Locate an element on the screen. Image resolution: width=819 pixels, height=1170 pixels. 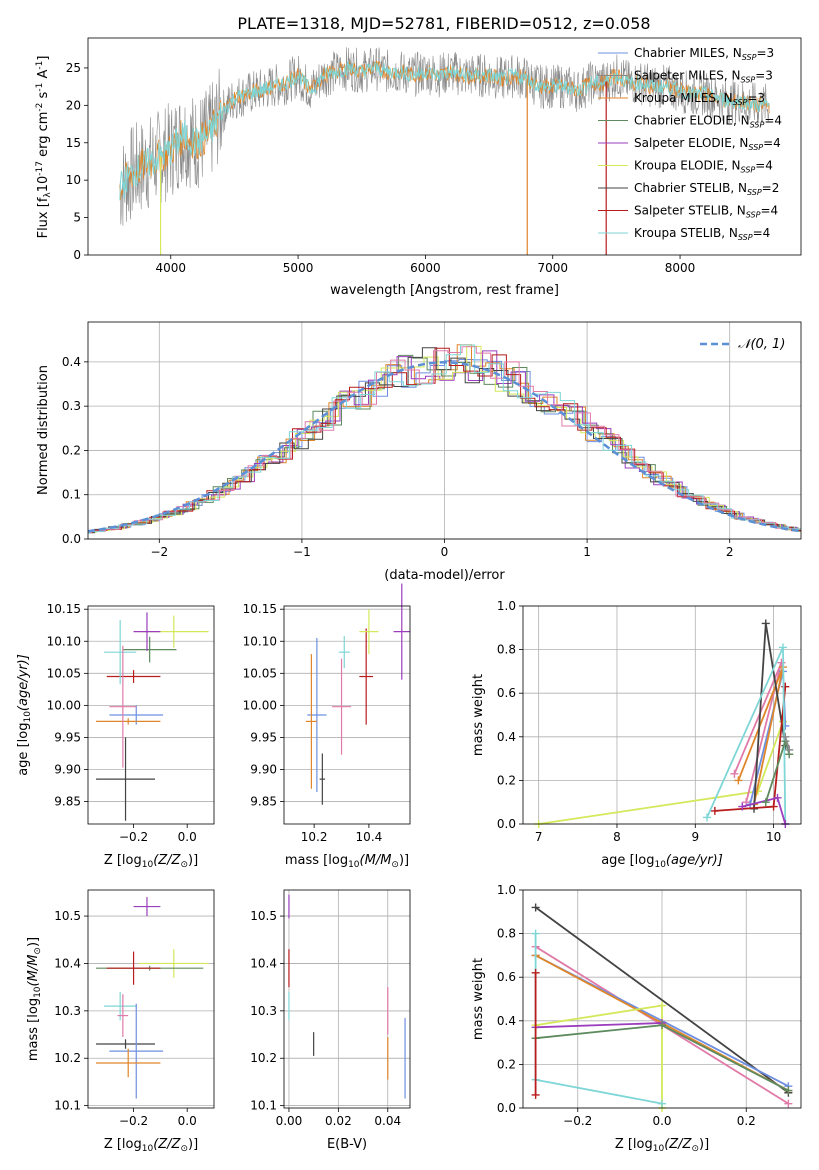
spectrum-model-line is located at coordinates (444, 130).